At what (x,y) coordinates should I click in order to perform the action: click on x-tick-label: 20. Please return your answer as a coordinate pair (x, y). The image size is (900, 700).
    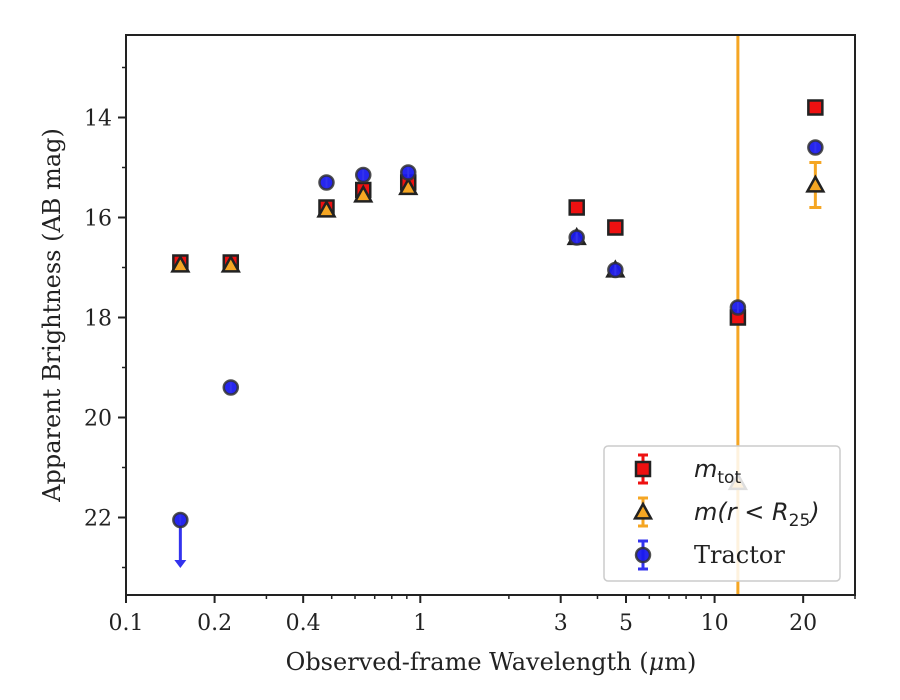
    Looking at the image, I should click on (803, 623).